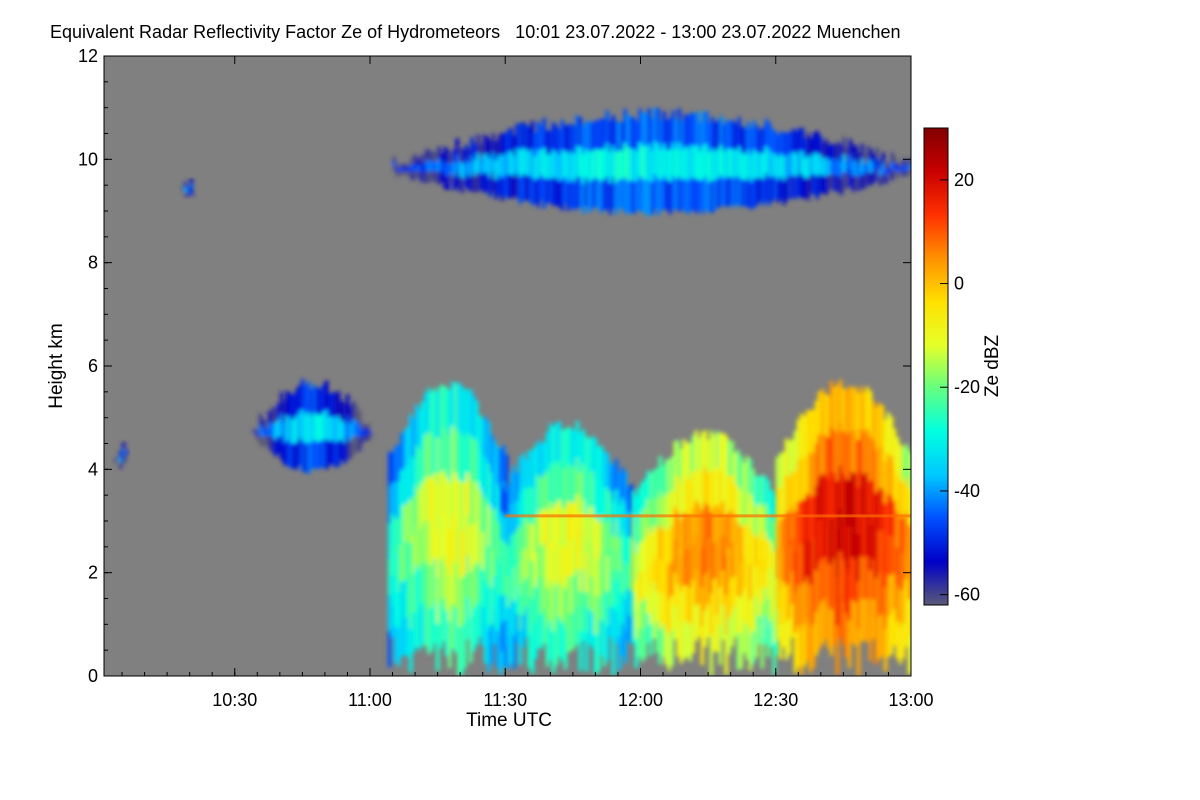 This screenshot has width=1200, height=800. What do you see at coordinates (88, 159) in the screenshot?
I see `y-tick-label: 10` at bounding box center [88, 159].